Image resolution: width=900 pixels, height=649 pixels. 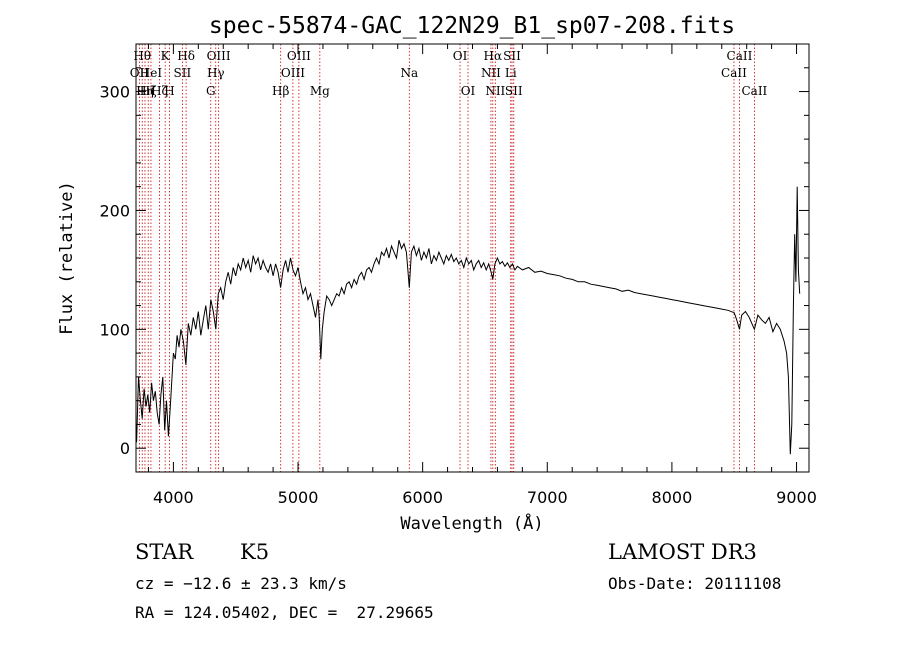 What do you see at coordinates (422, 497) in the screenshot?
I see `x-tick-label-6000: 6000` at bounding box center [422, 497].